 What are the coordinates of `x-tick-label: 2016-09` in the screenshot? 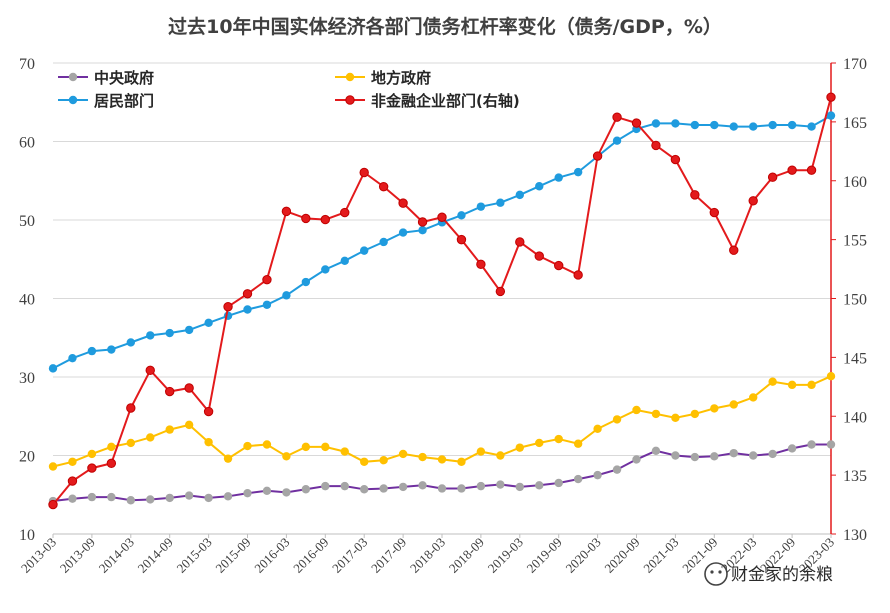 It's located at (310, 555).